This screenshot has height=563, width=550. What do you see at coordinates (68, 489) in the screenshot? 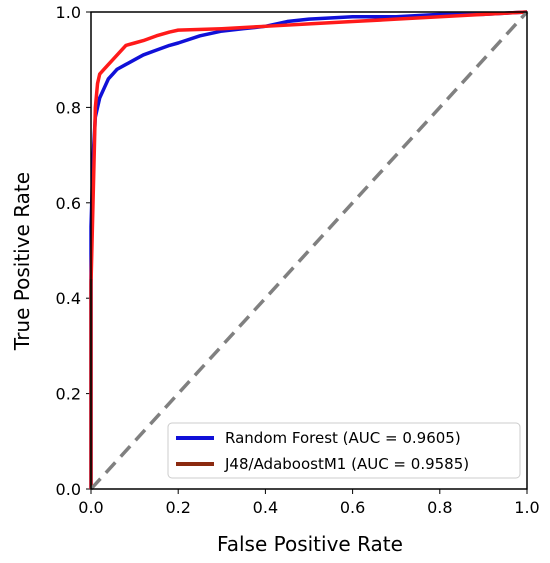
I see `y-tick-label: 0.0` at bounding box center [68, 489].